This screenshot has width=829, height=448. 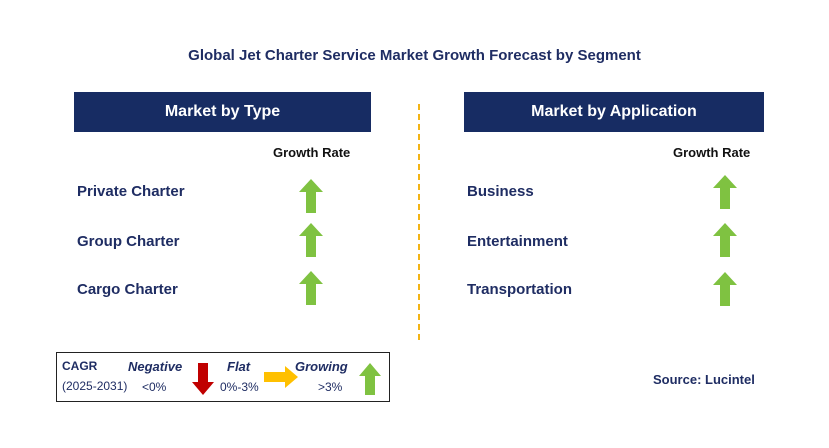 I want to click on segment-private-charter: Private Charter, so click(x=131, y=191).